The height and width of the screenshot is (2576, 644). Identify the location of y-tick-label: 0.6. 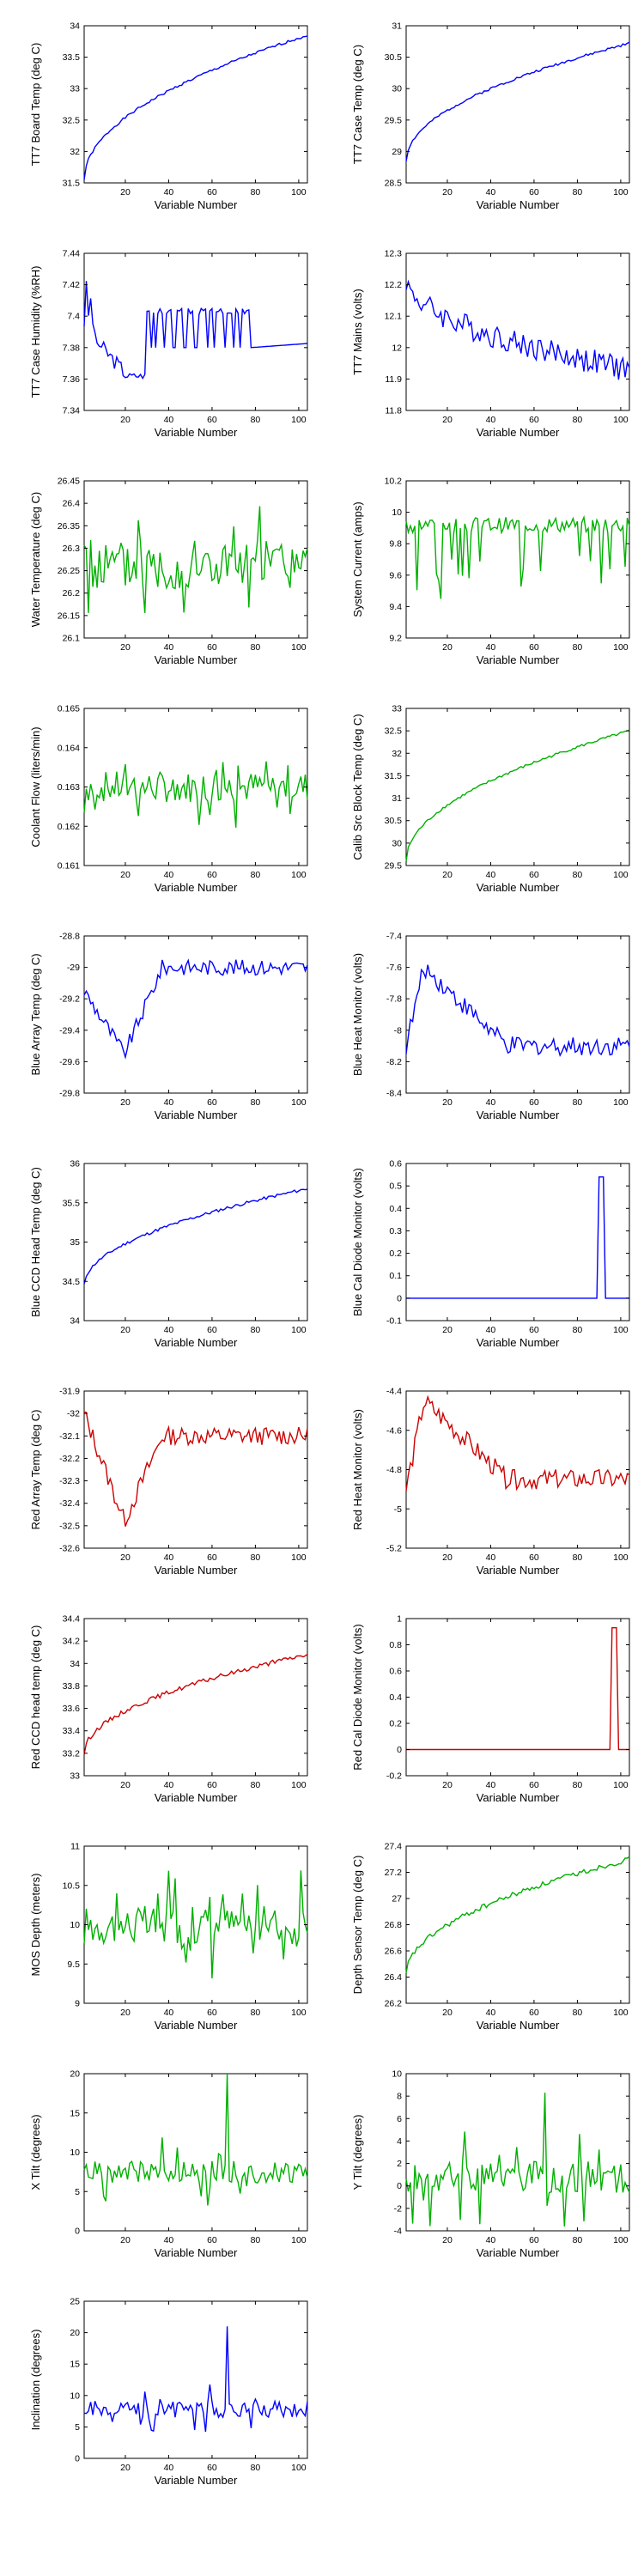
(396, 1672).